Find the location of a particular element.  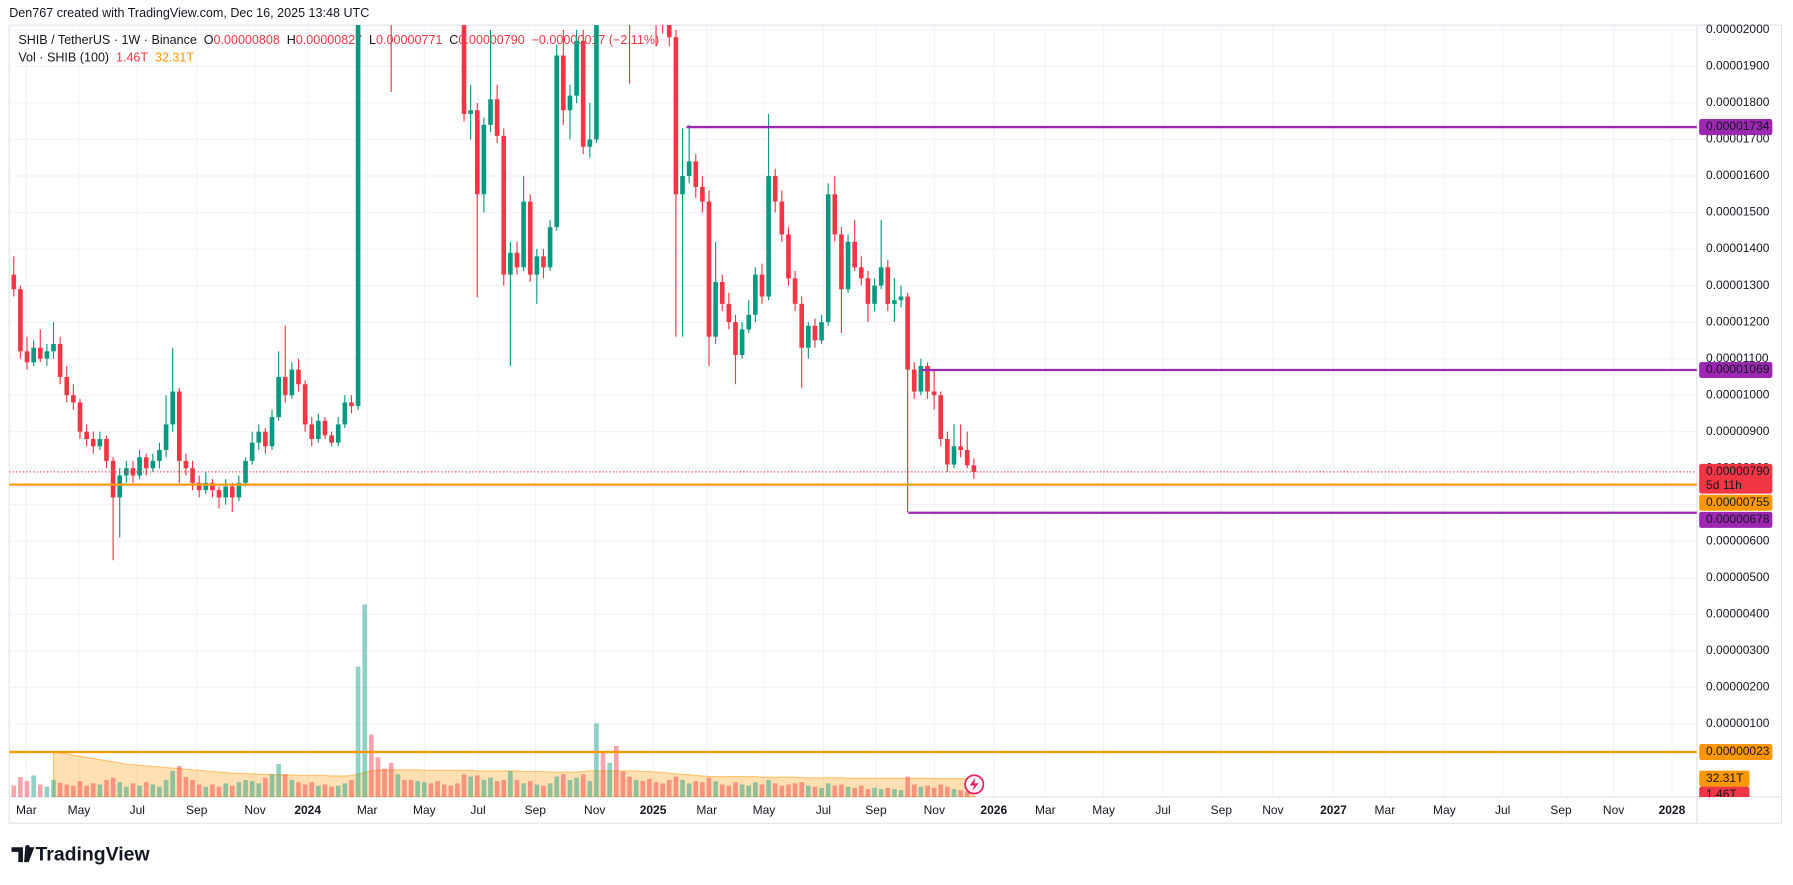

ohlc-key: H is located at coordinates (291, 40).